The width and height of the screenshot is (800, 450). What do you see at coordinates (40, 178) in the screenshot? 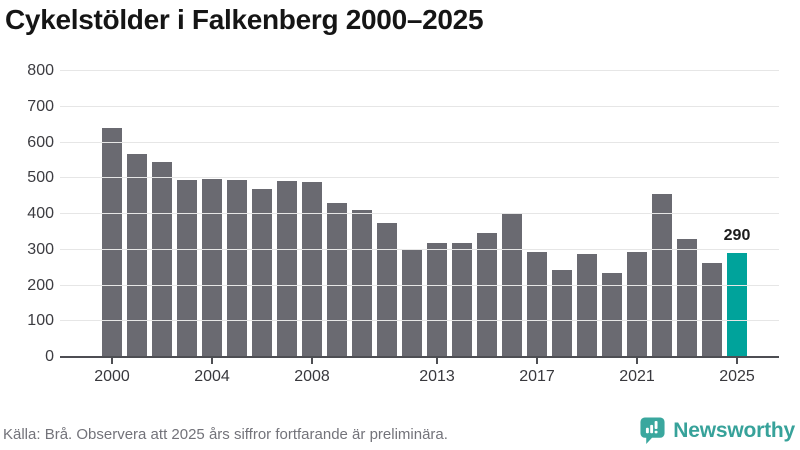
I see `y-axis-label-500: 500` at bounding box center [40, 178].